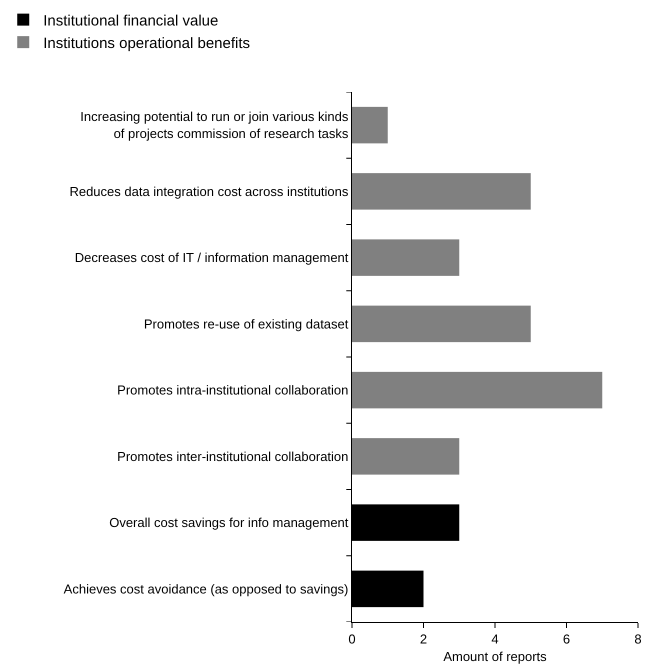 The width and height of the screenshot is (646, 666). What do you see at coordinates (424, 639) in the screenshot?
I see `x-tick-label: 2` at bounding box center [424, 639].